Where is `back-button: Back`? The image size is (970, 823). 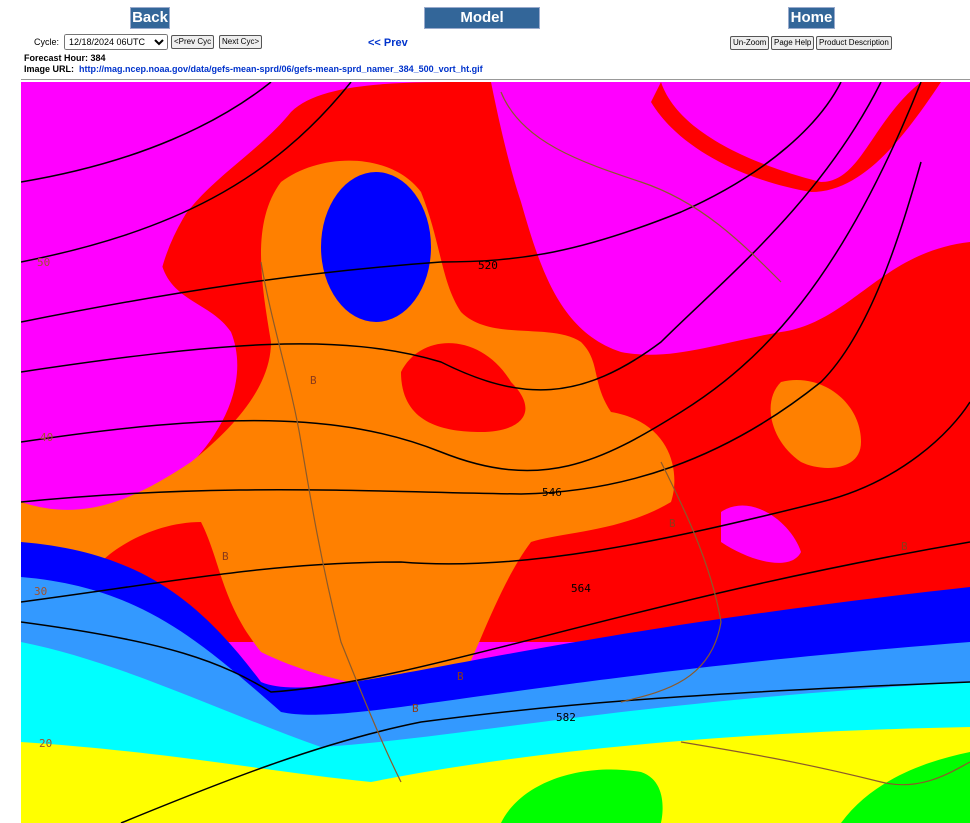 back-button: Back is located at coordinates (150, 18).